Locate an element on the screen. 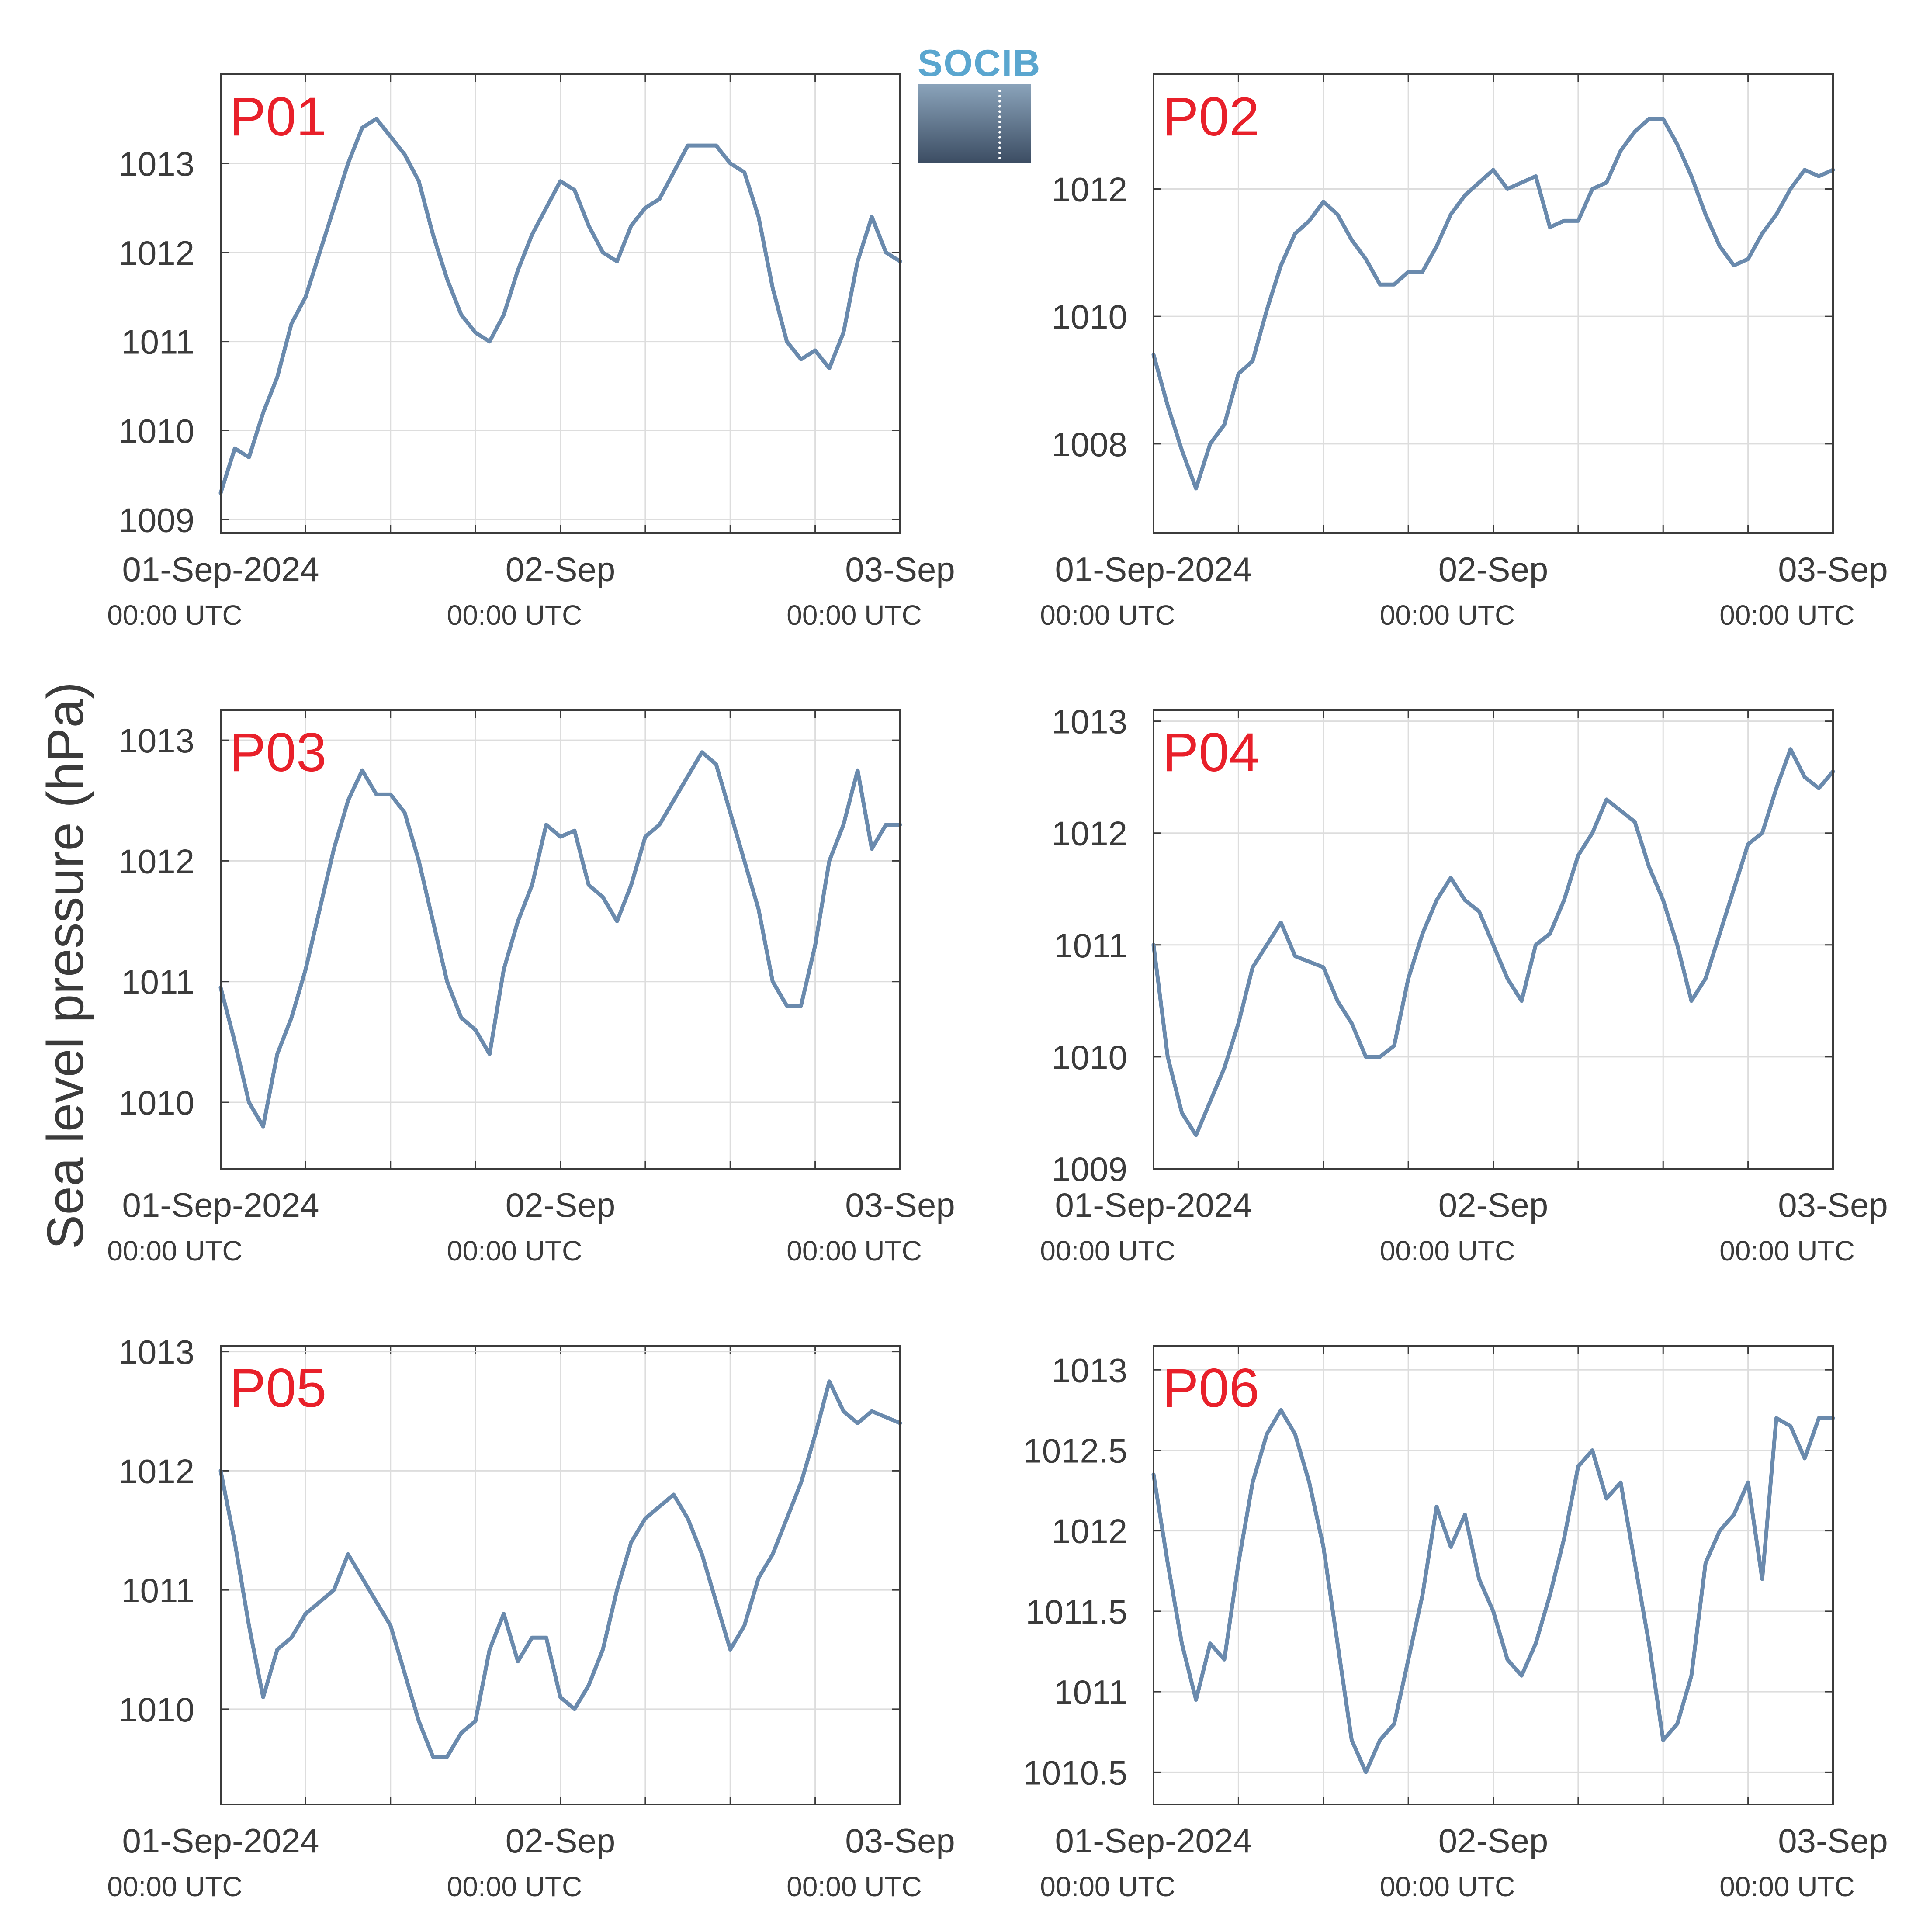 The width and height of the screenshot is (1916, 1932). panel-label: P06 is located at coordinates (1210, 1388).